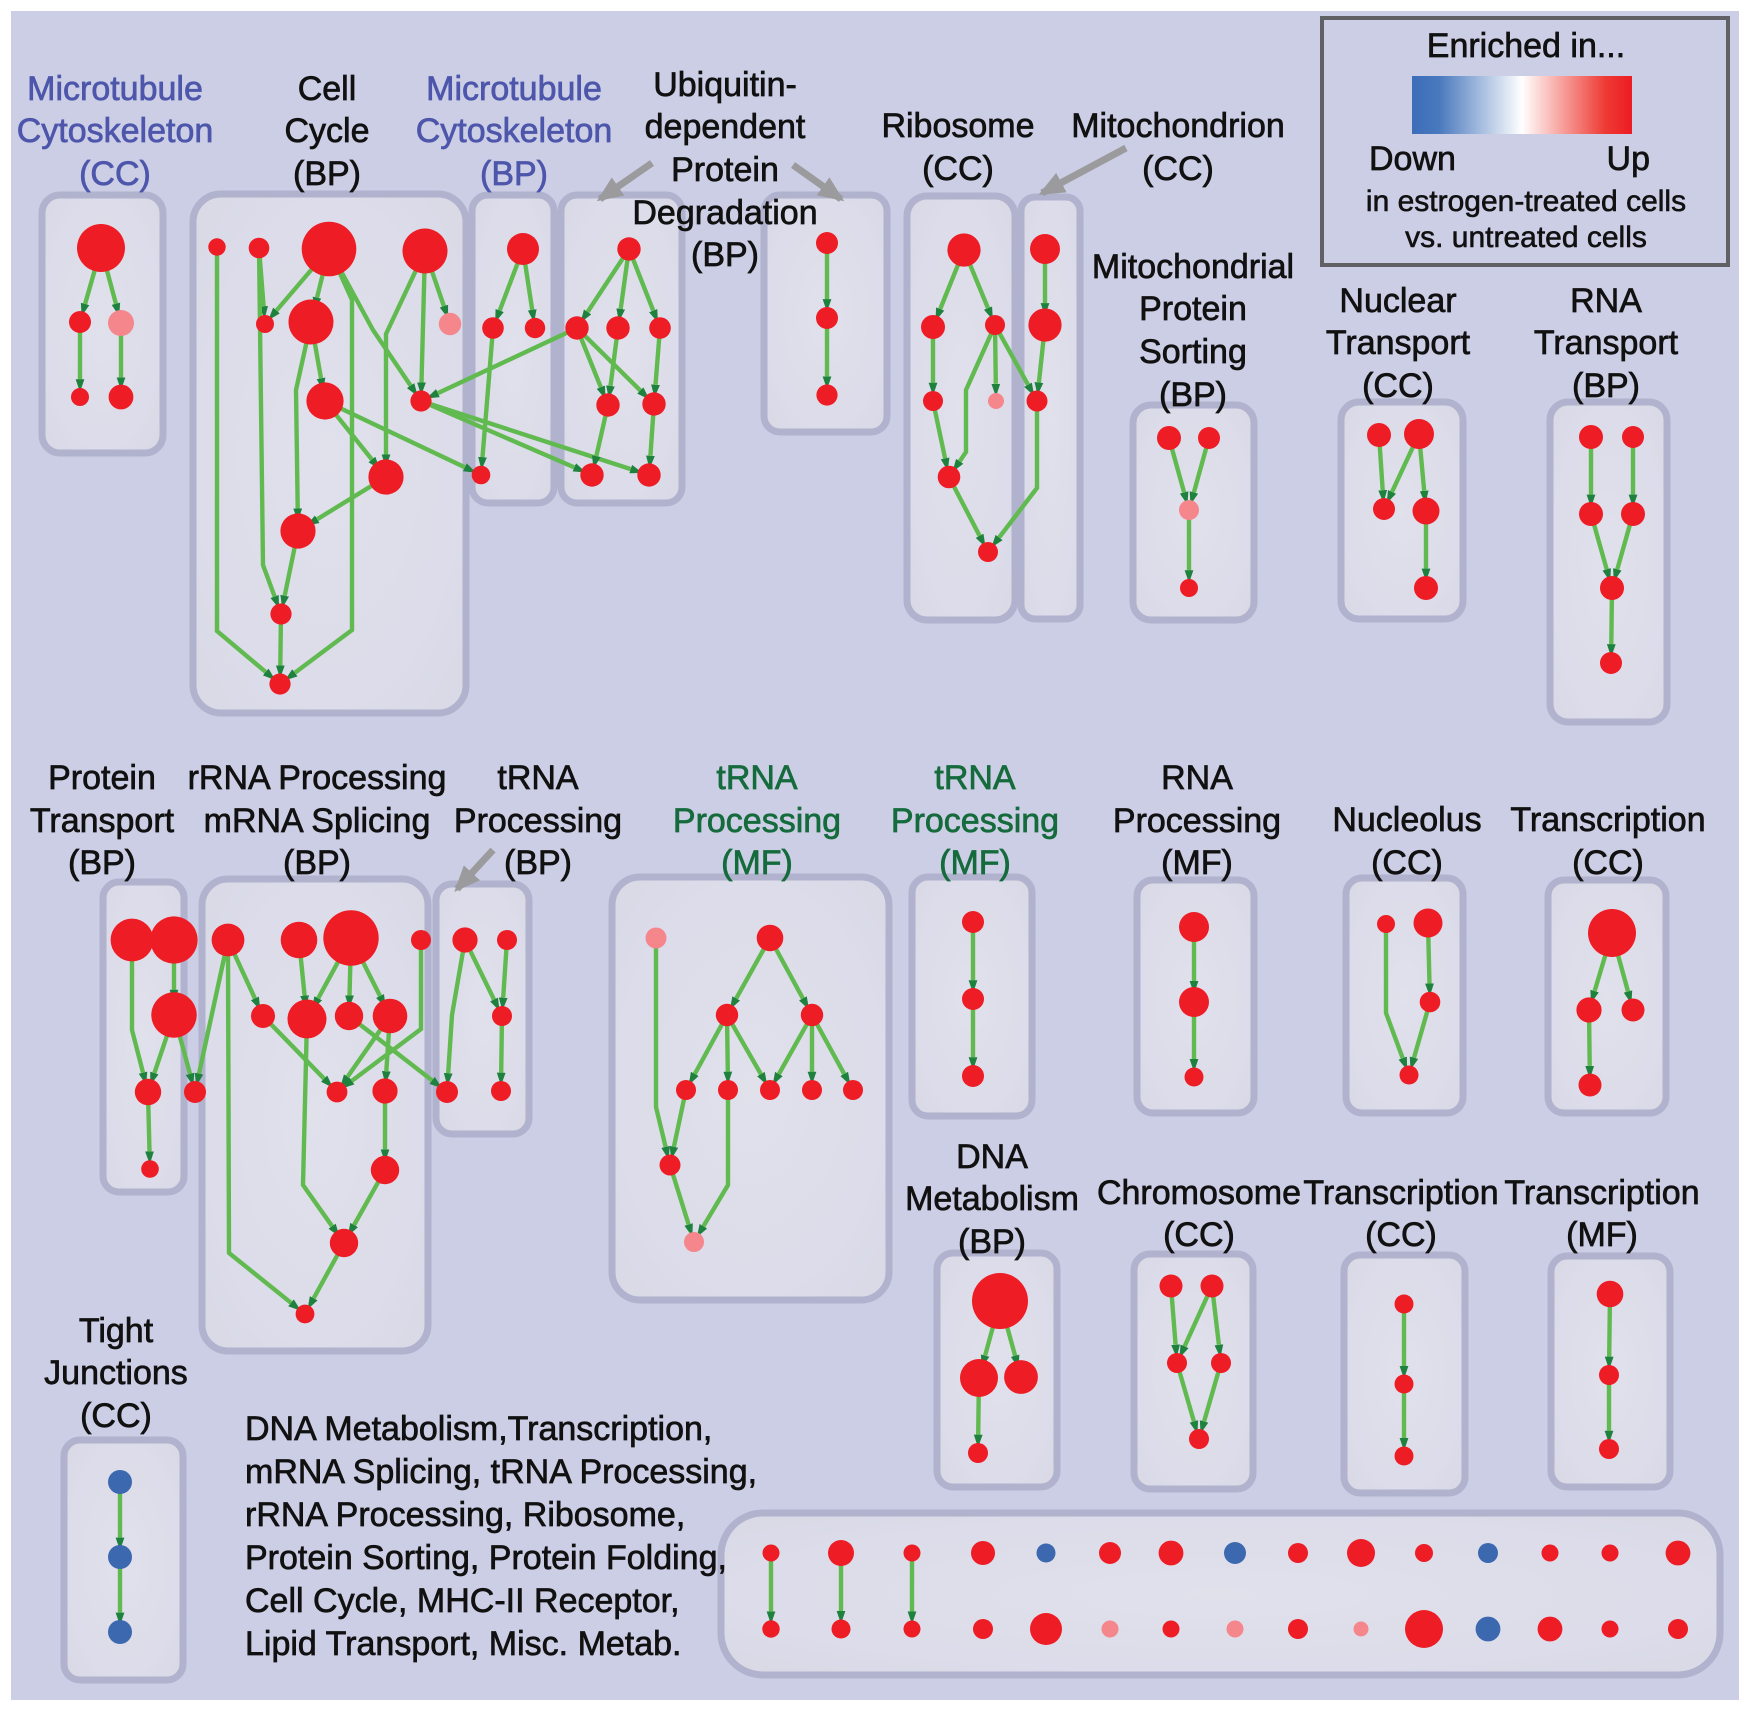 This screenshot has width=1750, height=1720. Describe the element at coordinates (992, 1157) in the screenshot. I see `svg-text: DNA` at that location.